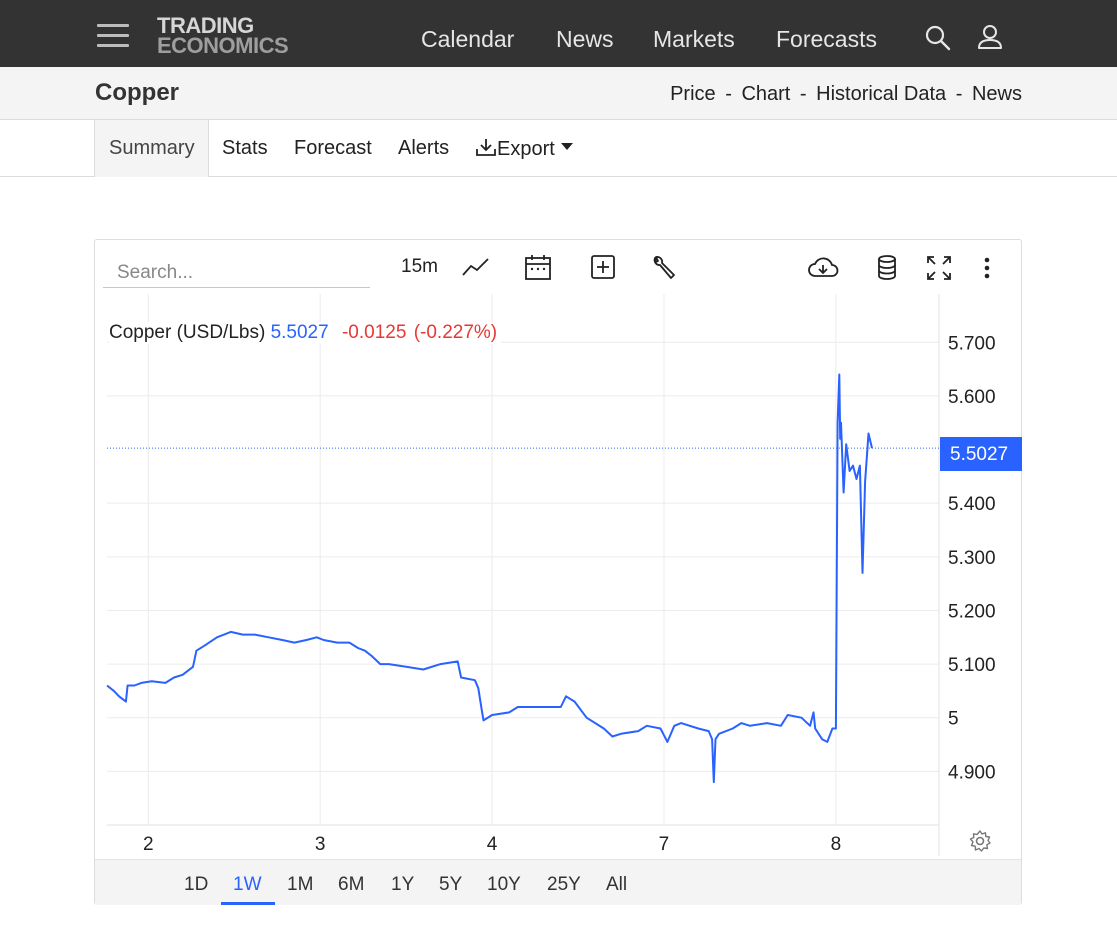 This screenshot has height=926, width=1117. I want to click on tab-export: Export, so click(524, 148).